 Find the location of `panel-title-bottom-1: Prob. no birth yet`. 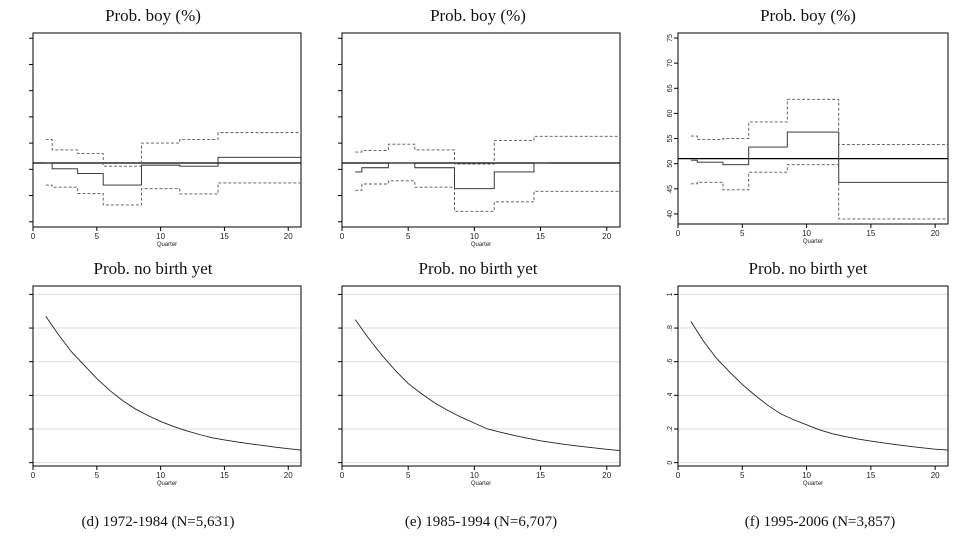

panel-title-bottom-1: Prob. no birth yet is located at coordinates (153, 268).